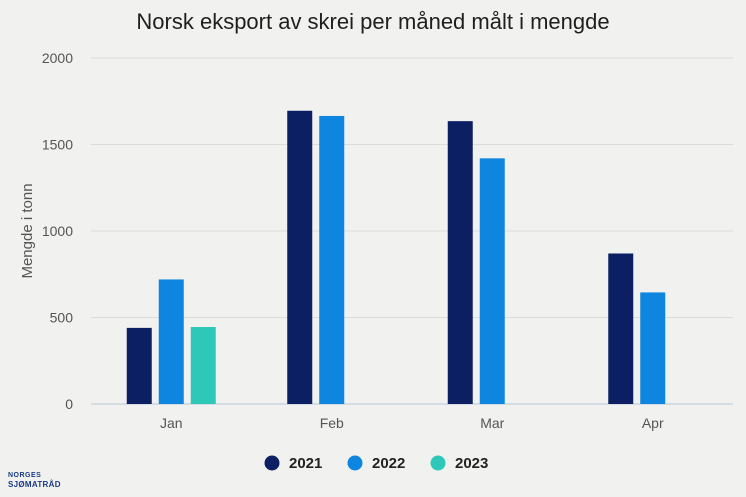  What do you see at coordinates (412, 423) in the screenshot?
I see `x-axis-ticks: Jan Feb Mar Apr` at bounding box center [412, 423].